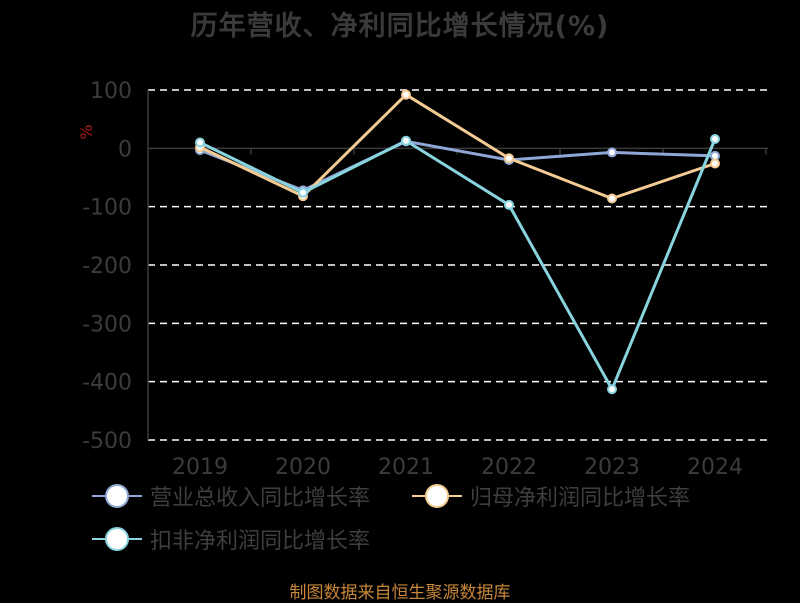 The width and height of the screenshot is (800, 603). Describe the element at coordinates (437, 496) in the screenshot. I see `legend-marker-net-profit` at that location.